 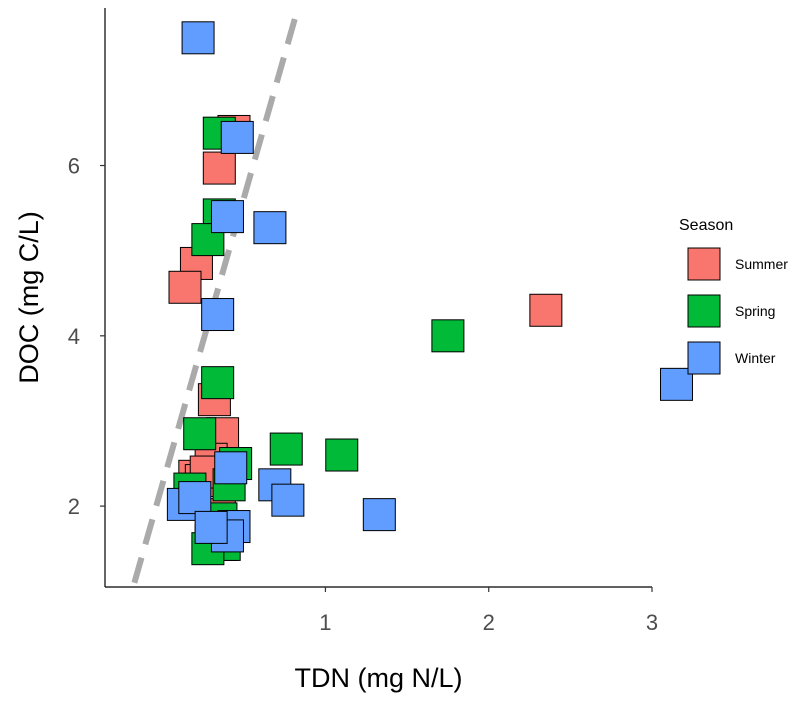 What do you see at coordinates (652, 622) in the screenshot?
I see `x-tick-label: 3` at bounding box center [652, 622].